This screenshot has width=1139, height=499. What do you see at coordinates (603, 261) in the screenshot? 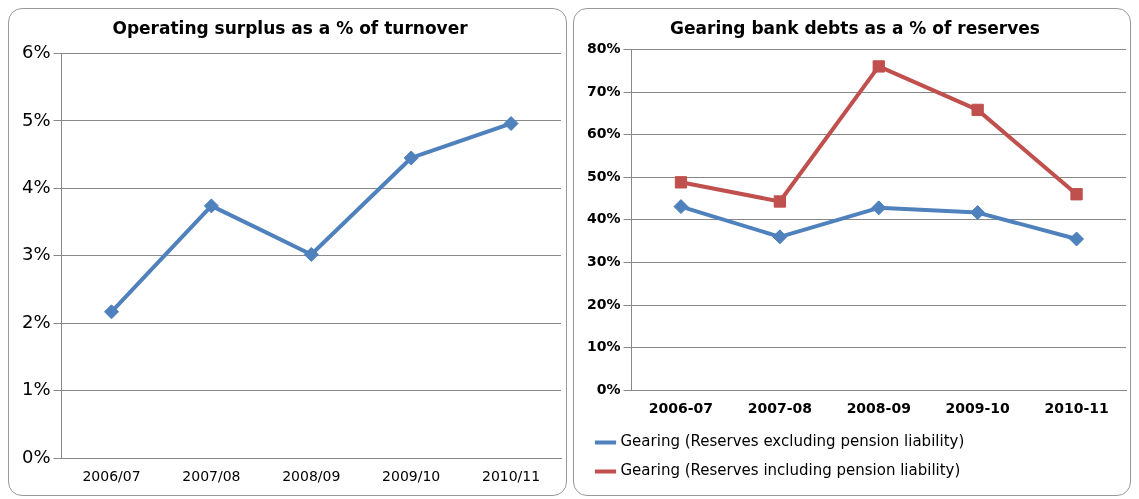
I see `y-tick-label: 30%` at bounding box center [603, 261].